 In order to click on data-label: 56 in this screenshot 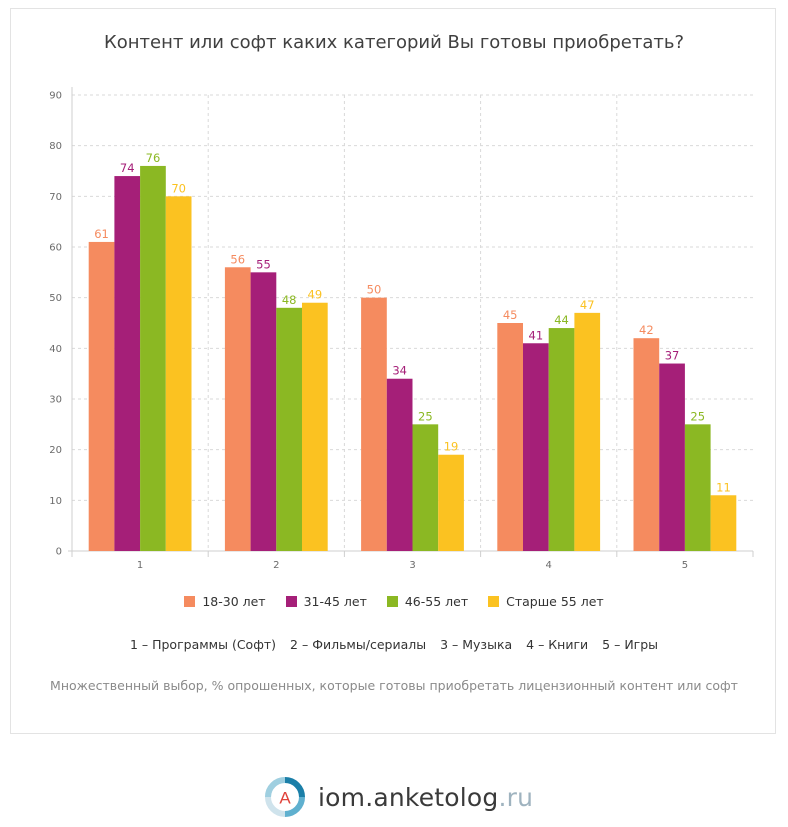, I will do `click(237, 259)`.